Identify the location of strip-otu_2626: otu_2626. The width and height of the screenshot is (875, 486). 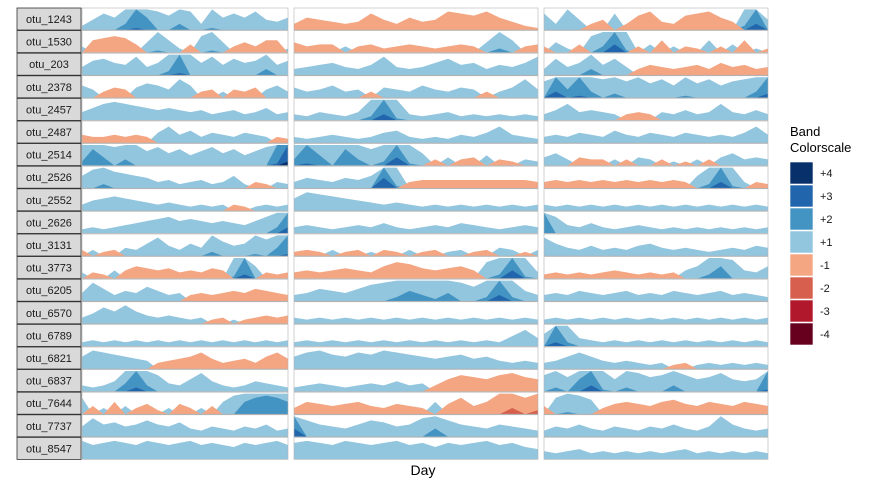
(49, 222).